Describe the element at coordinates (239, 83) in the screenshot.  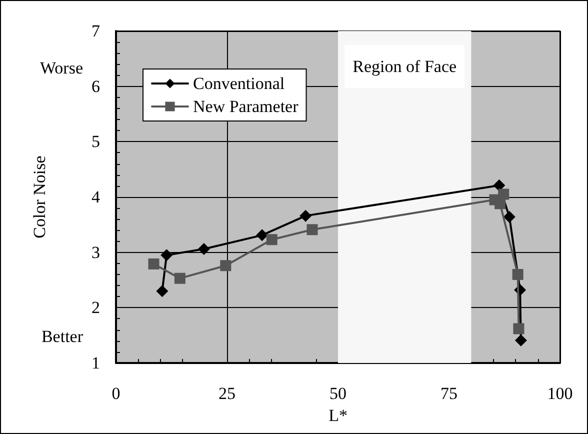
I see `legend-label: Conventional` at that location.